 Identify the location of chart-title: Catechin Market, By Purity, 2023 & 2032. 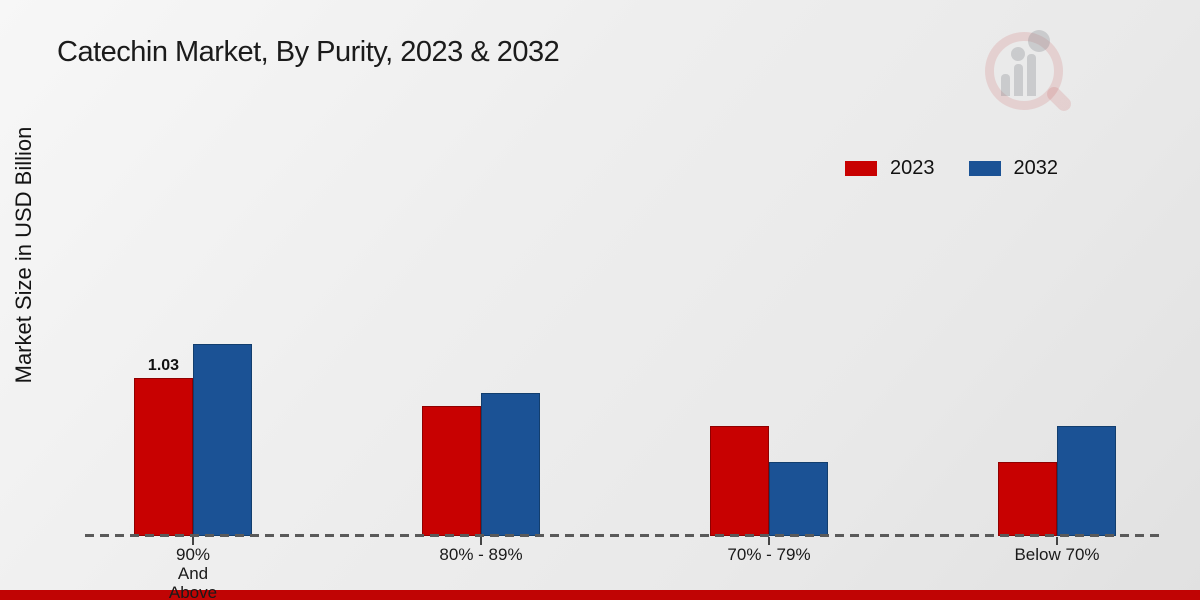
(308, 52).